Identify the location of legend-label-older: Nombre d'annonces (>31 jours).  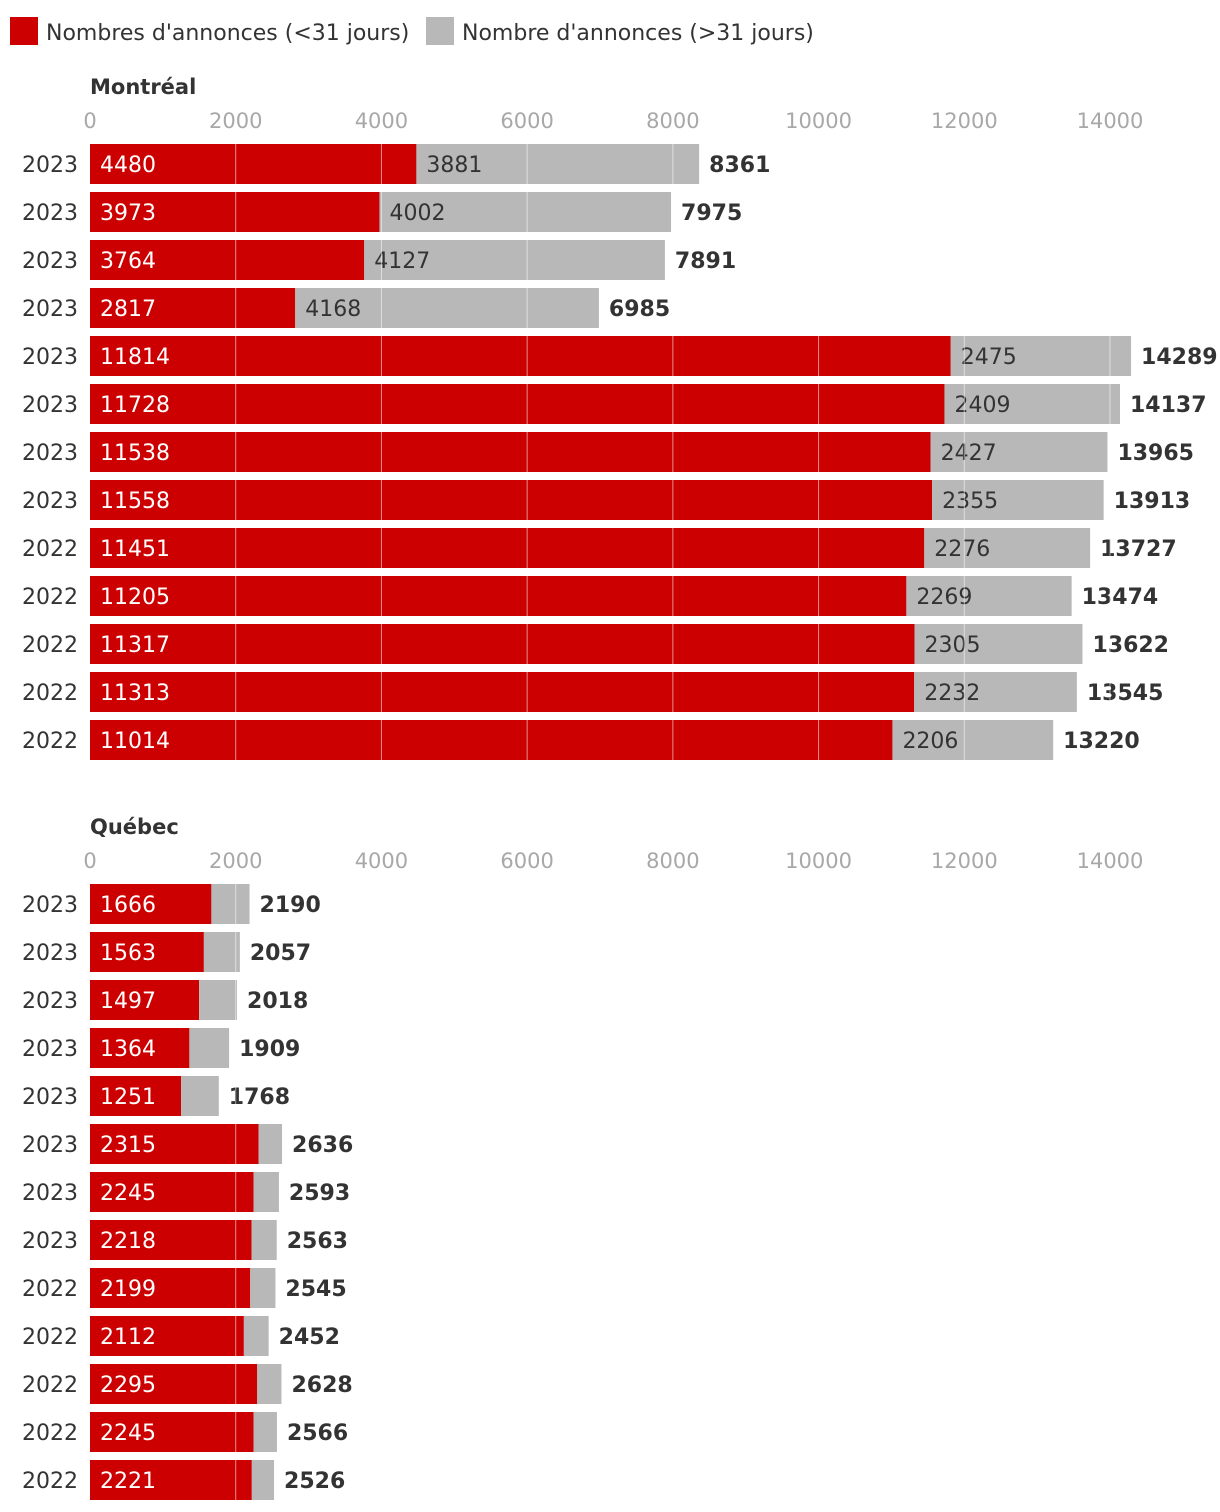
(638, 33).